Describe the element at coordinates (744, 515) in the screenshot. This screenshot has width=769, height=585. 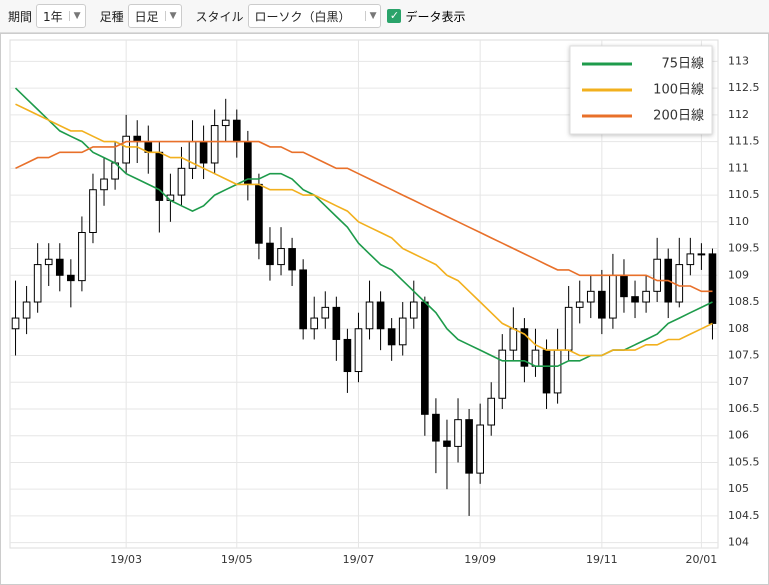
I see `y-tick-label: 104.5` at that location.